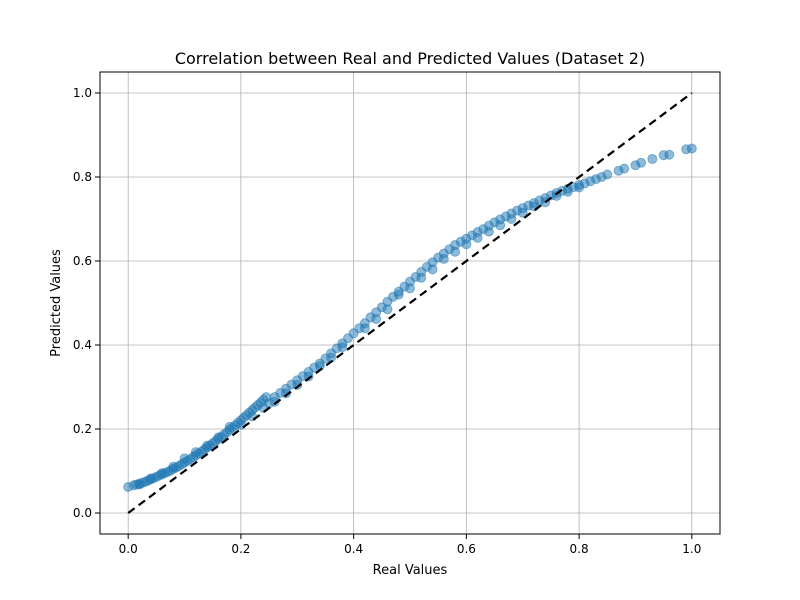  Describe the element at coordinates (353, 549) in the screenshot. I see `x-tick-label: 0.4` at that location.